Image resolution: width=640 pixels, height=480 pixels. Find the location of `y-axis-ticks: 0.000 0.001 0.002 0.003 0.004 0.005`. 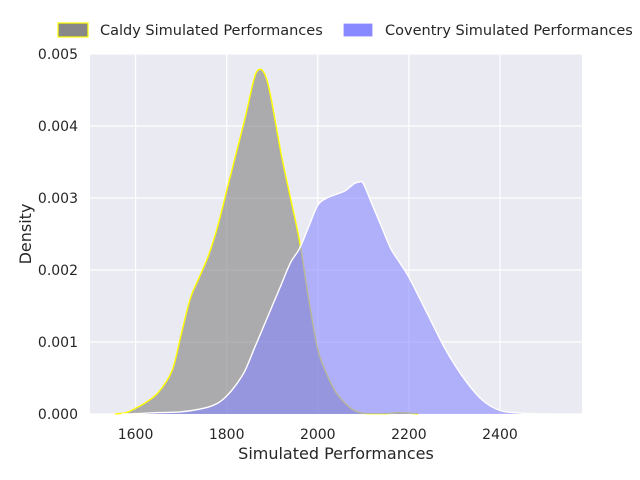

y-axis-ticks: 0.000 0.001 0.002 0.003 0.004 0.005 is located at coordinates (58, 235).